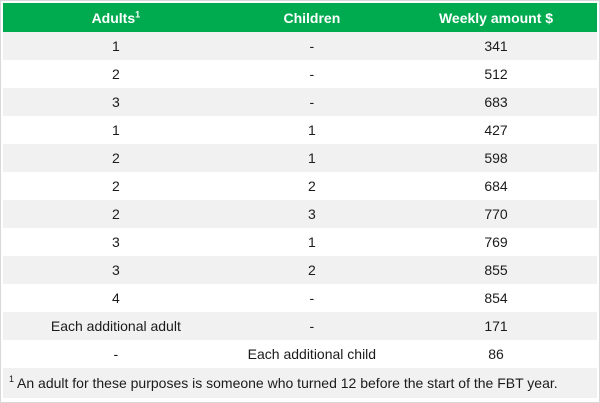  I want to click on table-row: 3 - 683, so click(300, 102).